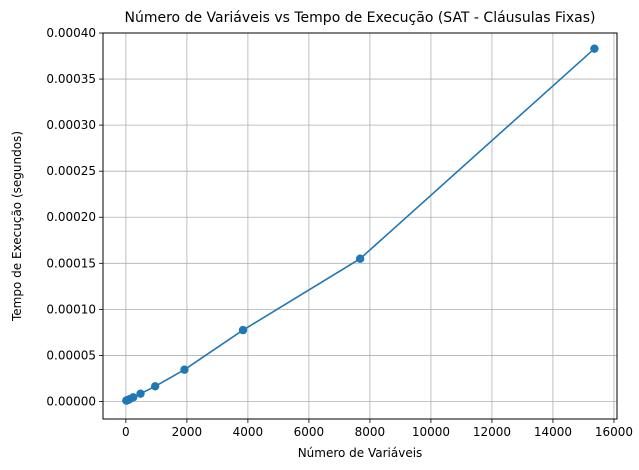 Image resolution: width=639 pixels, height=470 pixels. Describe the element at coordinates (71, 79) in the screenshot. I see `y-tick-label: 0.00035` at that location.